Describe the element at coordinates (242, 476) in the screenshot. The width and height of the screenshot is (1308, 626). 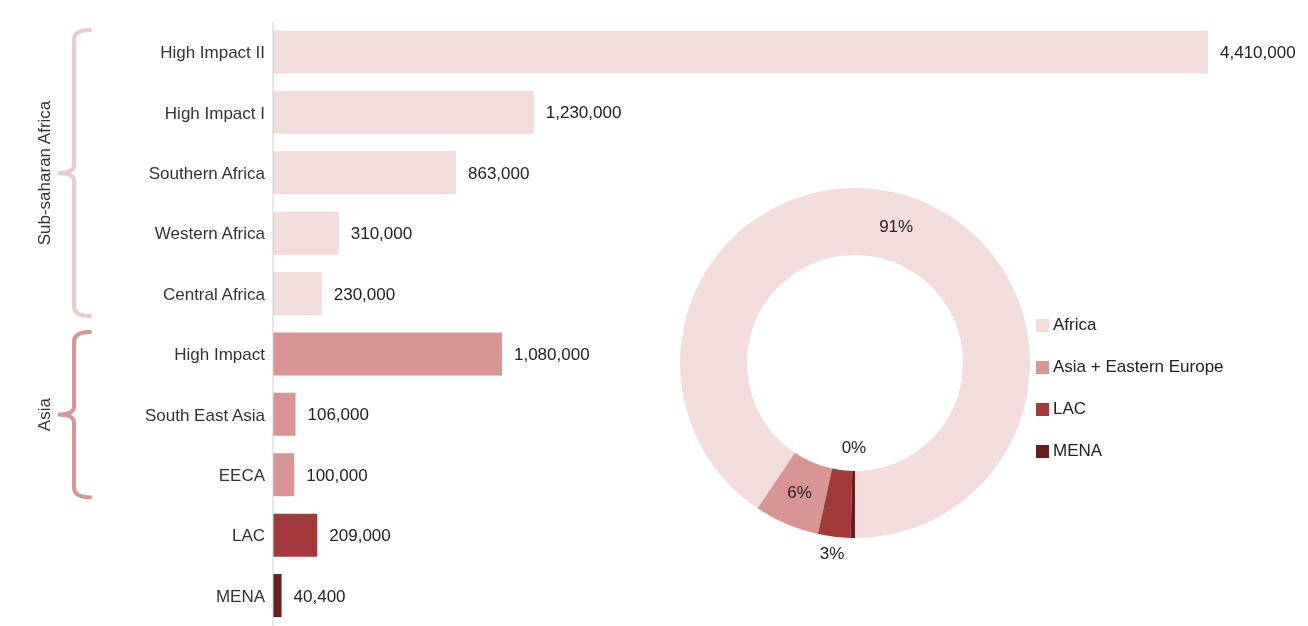
I see `y-tick-label: EECA` at that location.